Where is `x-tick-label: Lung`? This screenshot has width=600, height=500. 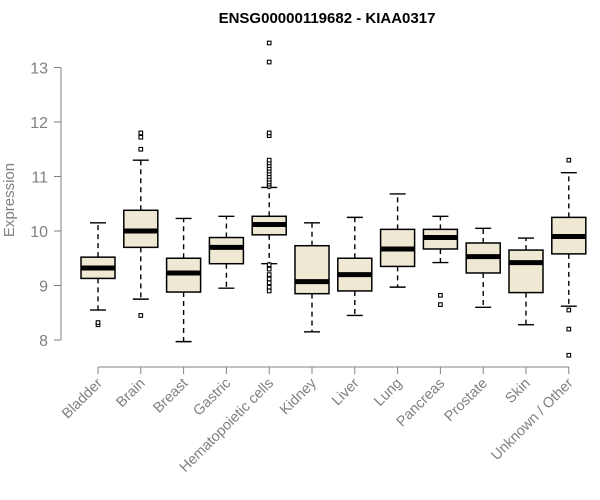
x-tick-label: Lung is located at coordinates (388, 393).